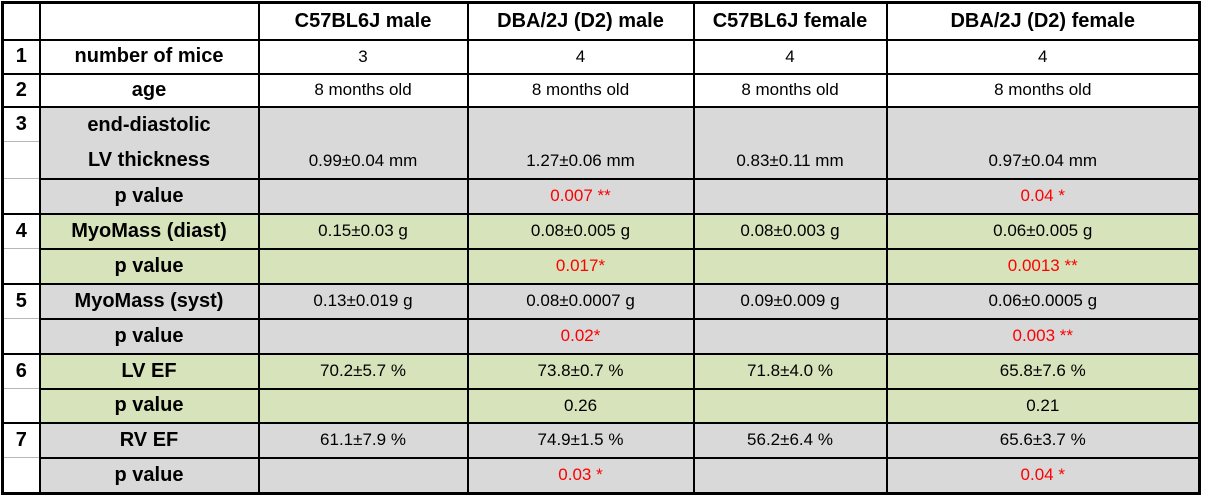 The image size is (1205, 500). I want to click on p-value-row: p value 0.26 0.21, so click(601, 405).